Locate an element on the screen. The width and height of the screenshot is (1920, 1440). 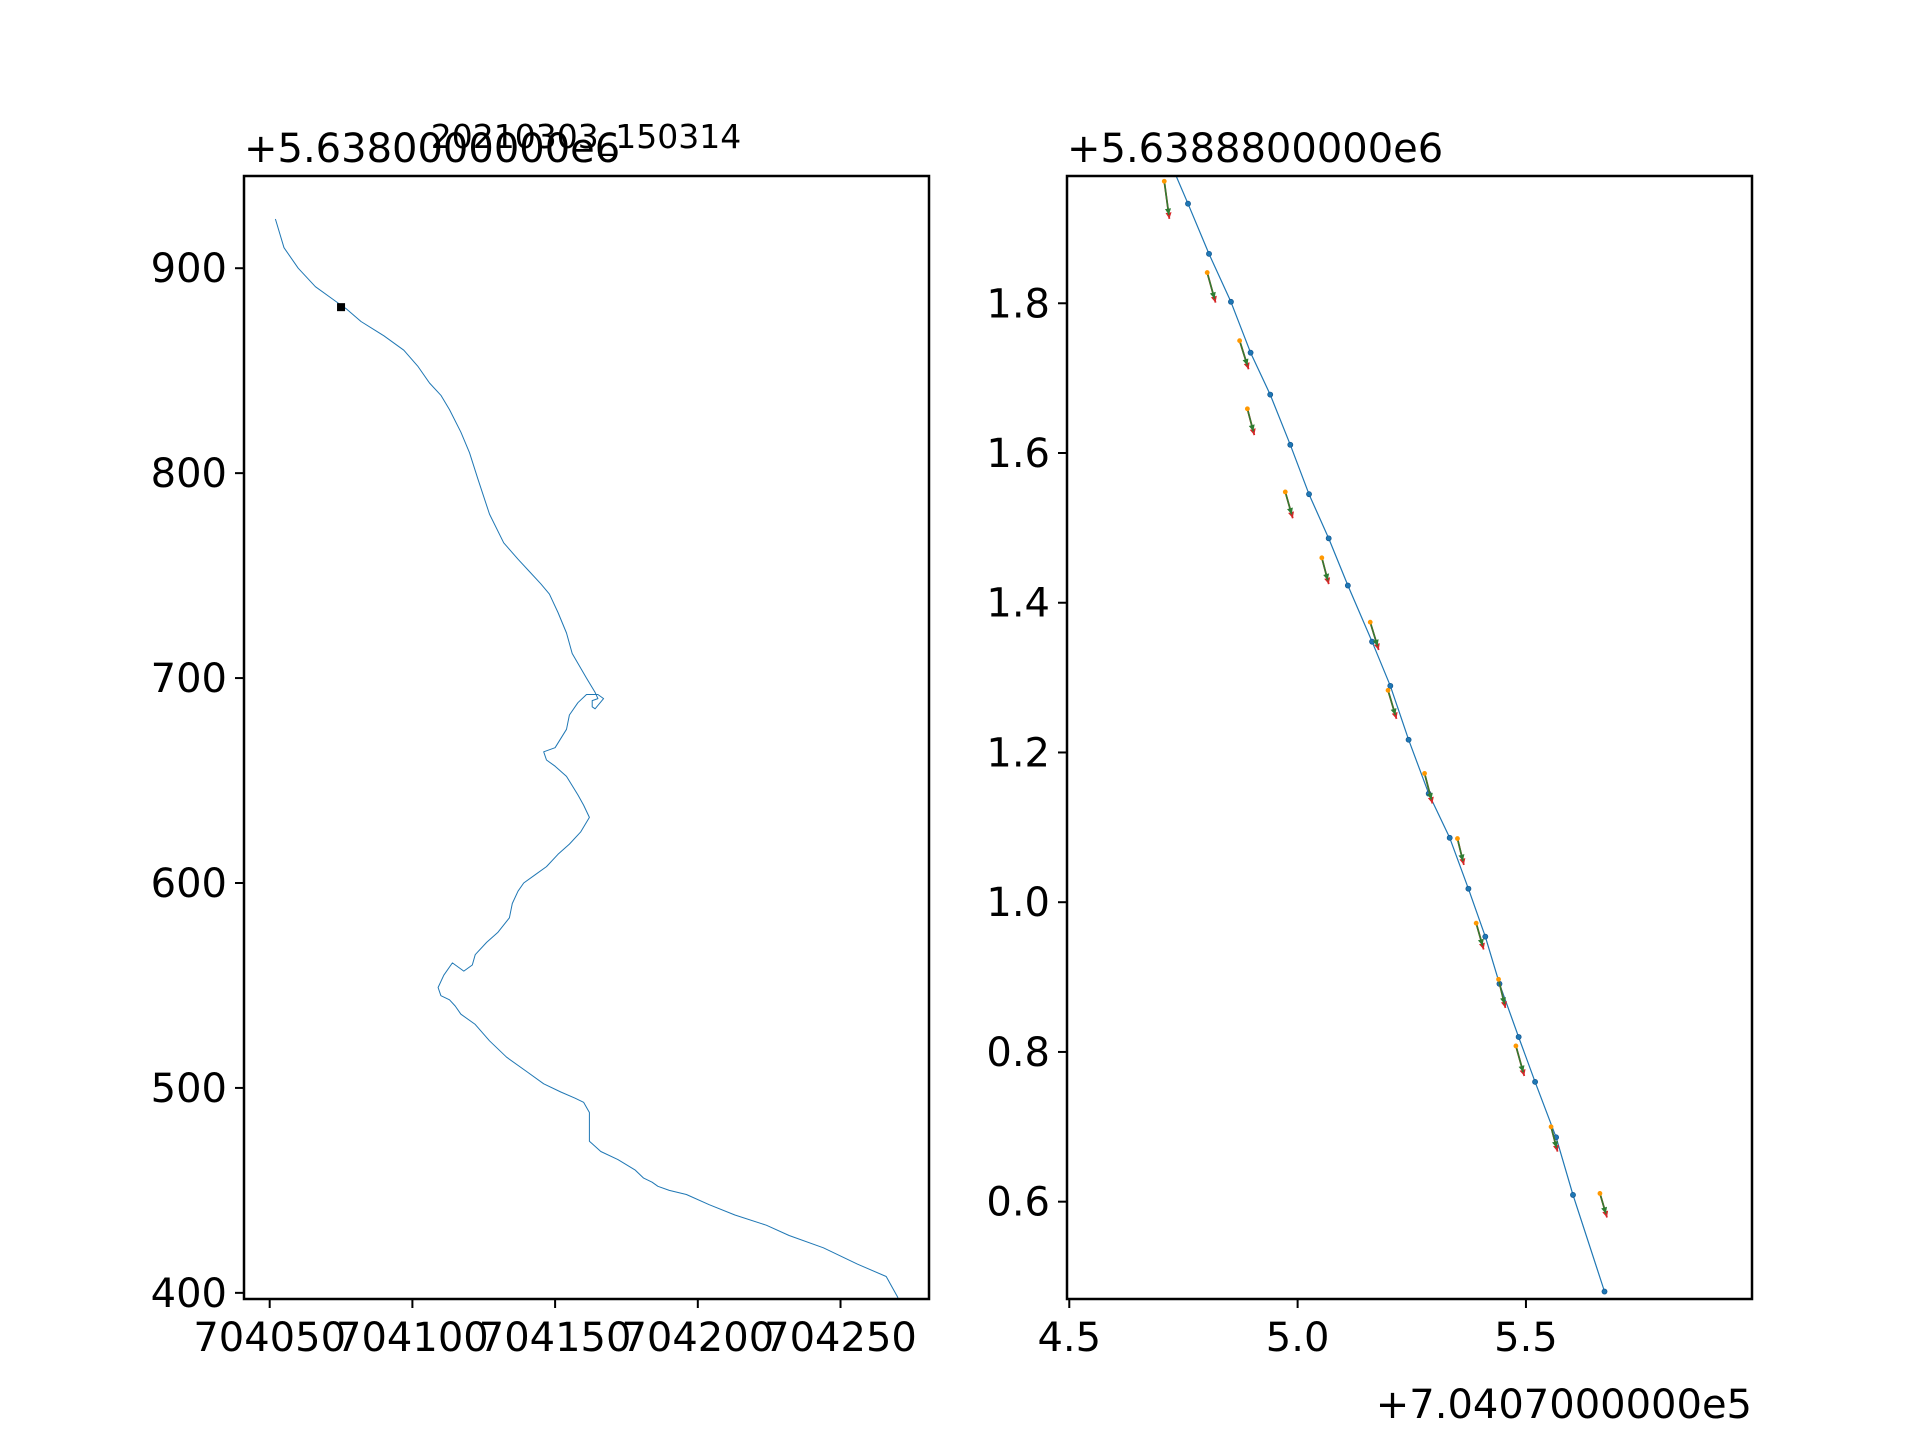
left-x-tick-label: 704200 is located at coordinates (697, 1338).